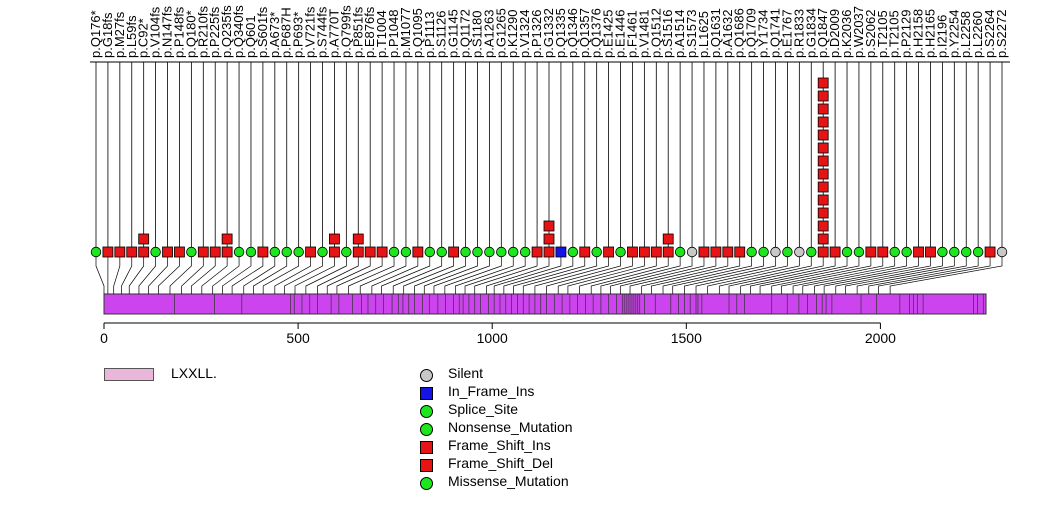 The width and height of the screenshot is (1047, 524). What do you see at coordinates (417, 33) in the screenshot?
I see `mutation-label: p.Q1095` at bounding box center [417, 33].